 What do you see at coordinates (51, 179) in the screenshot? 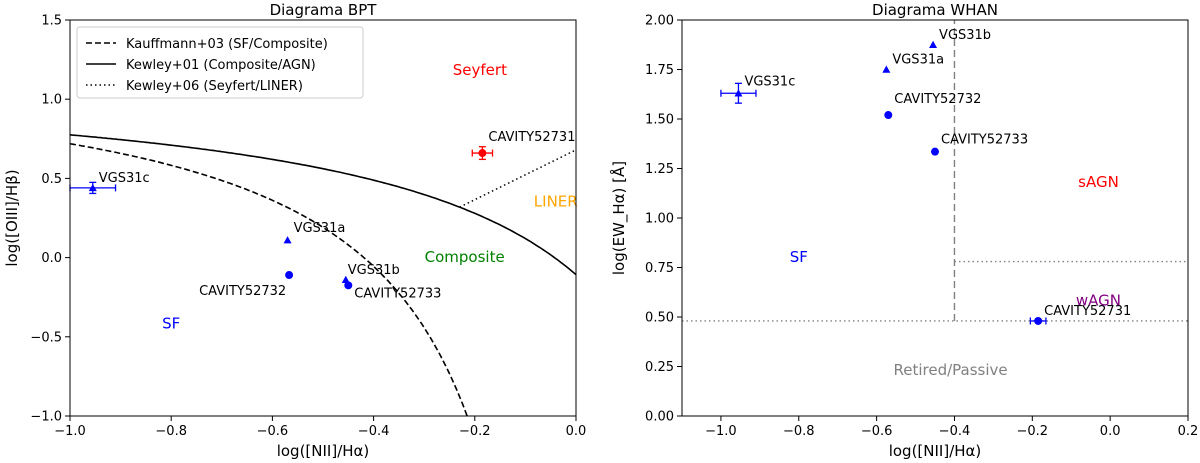
I see `y-tick-label: 0.5` at bounding box center [51, 179].